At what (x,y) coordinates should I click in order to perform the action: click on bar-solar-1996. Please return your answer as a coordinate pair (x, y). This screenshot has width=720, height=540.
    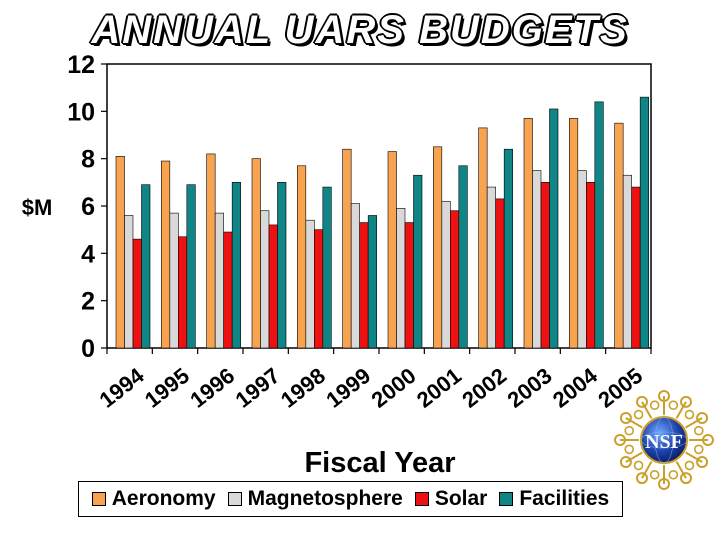
    Looking at the image, I should click on (228, 290).